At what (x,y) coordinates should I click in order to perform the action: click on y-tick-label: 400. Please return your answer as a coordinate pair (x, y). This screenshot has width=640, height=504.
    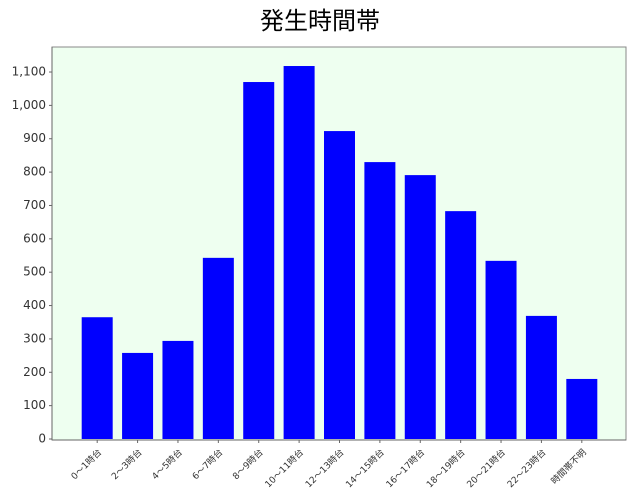
    Looking at the image, I should click on (34, 305).